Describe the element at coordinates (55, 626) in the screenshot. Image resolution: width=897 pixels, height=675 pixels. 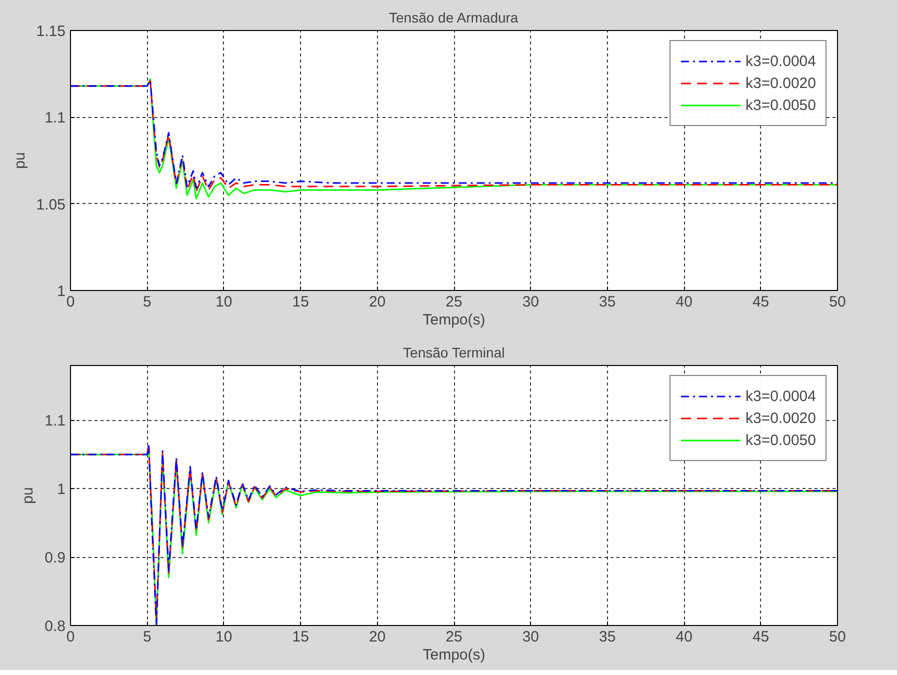
I see `y-tick-label: 0.8` at that location.